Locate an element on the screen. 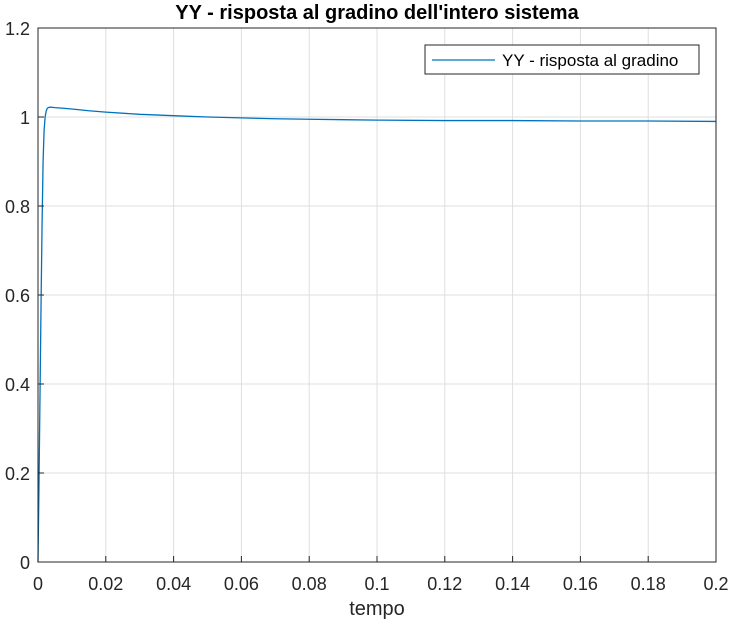 The height and width of the screenshot is (624, 734). y-tick-label: 0.6 is located at coordinates (17, 296).